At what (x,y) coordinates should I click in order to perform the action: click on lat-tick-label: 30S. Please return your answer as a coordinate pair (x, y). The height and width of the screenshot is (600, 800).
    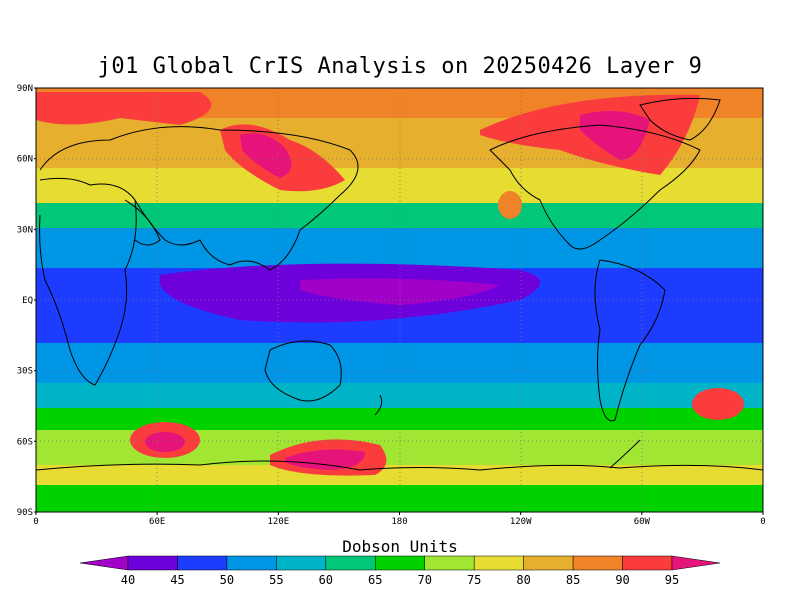
    Looking at the image, I should click on (25, 372).